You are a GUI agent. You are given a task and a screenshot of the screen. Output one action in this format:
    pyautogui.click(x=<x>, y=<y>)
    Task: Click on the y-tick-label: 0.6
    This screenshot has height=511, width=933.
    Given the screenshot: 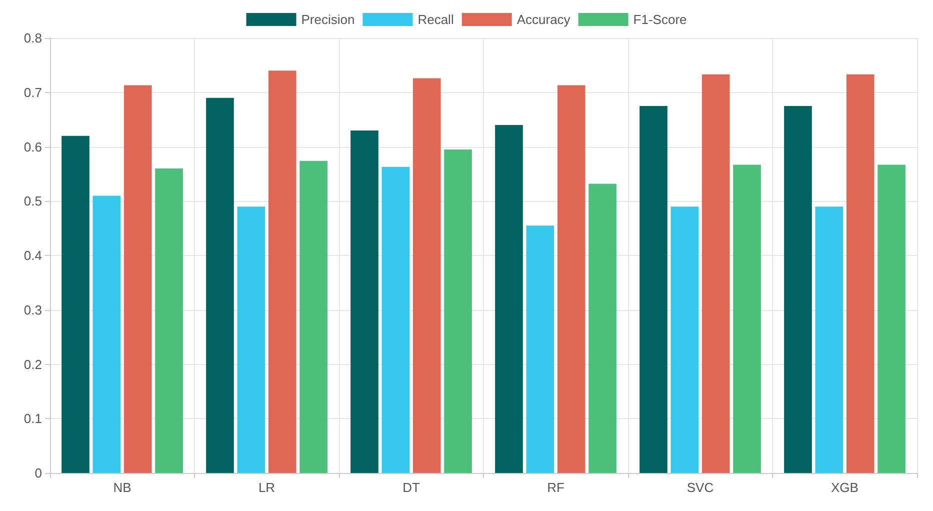 What is the action you would take?
    pyautogui.click(x=33, y=146)
    